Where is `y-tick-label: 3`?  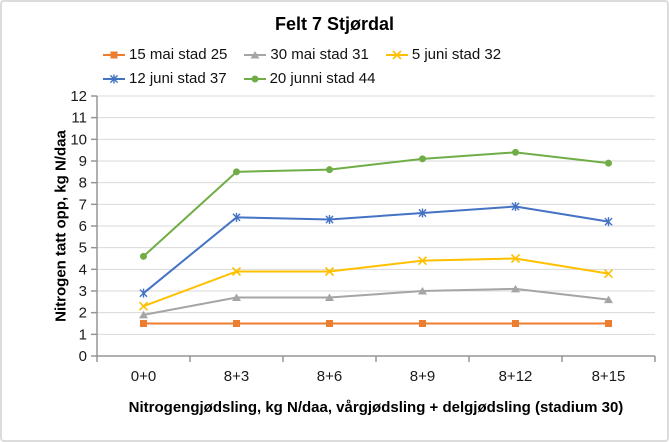
y-tick-label: 3 is located at coordinates (83, 291).